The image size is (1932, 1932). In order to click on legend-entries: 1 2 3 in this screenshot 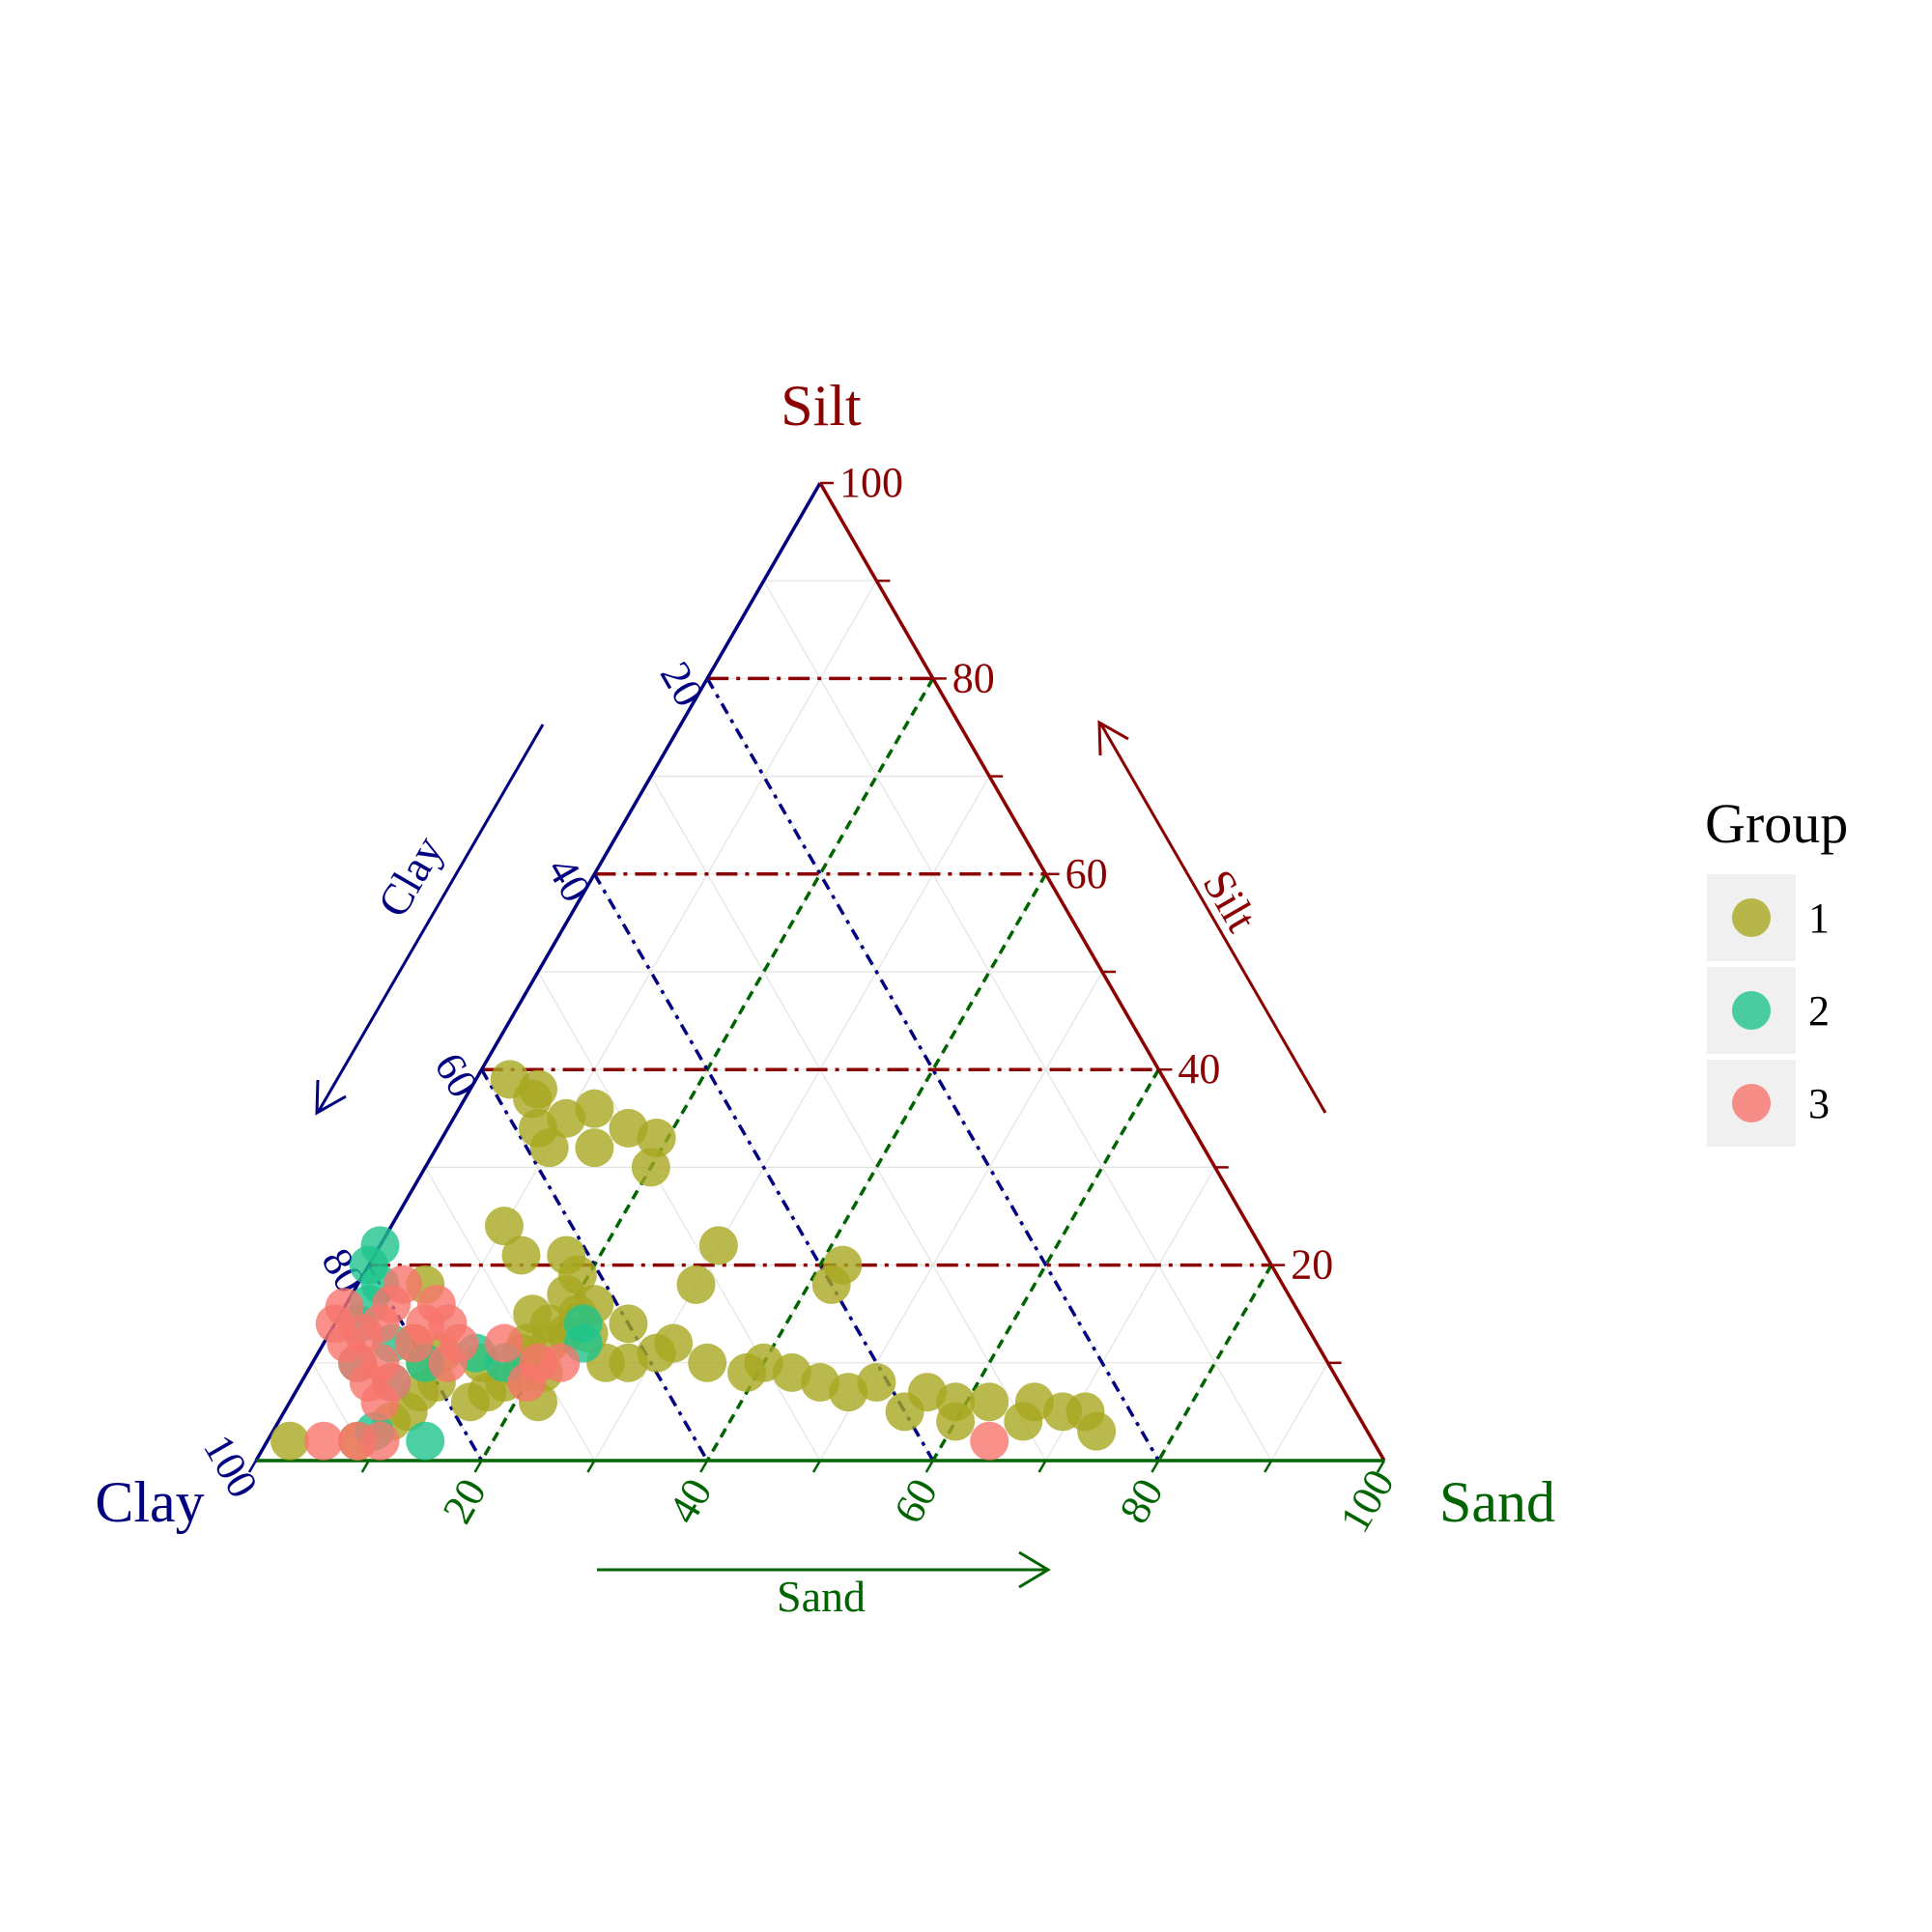, I will do `click(1768, 1011)`.